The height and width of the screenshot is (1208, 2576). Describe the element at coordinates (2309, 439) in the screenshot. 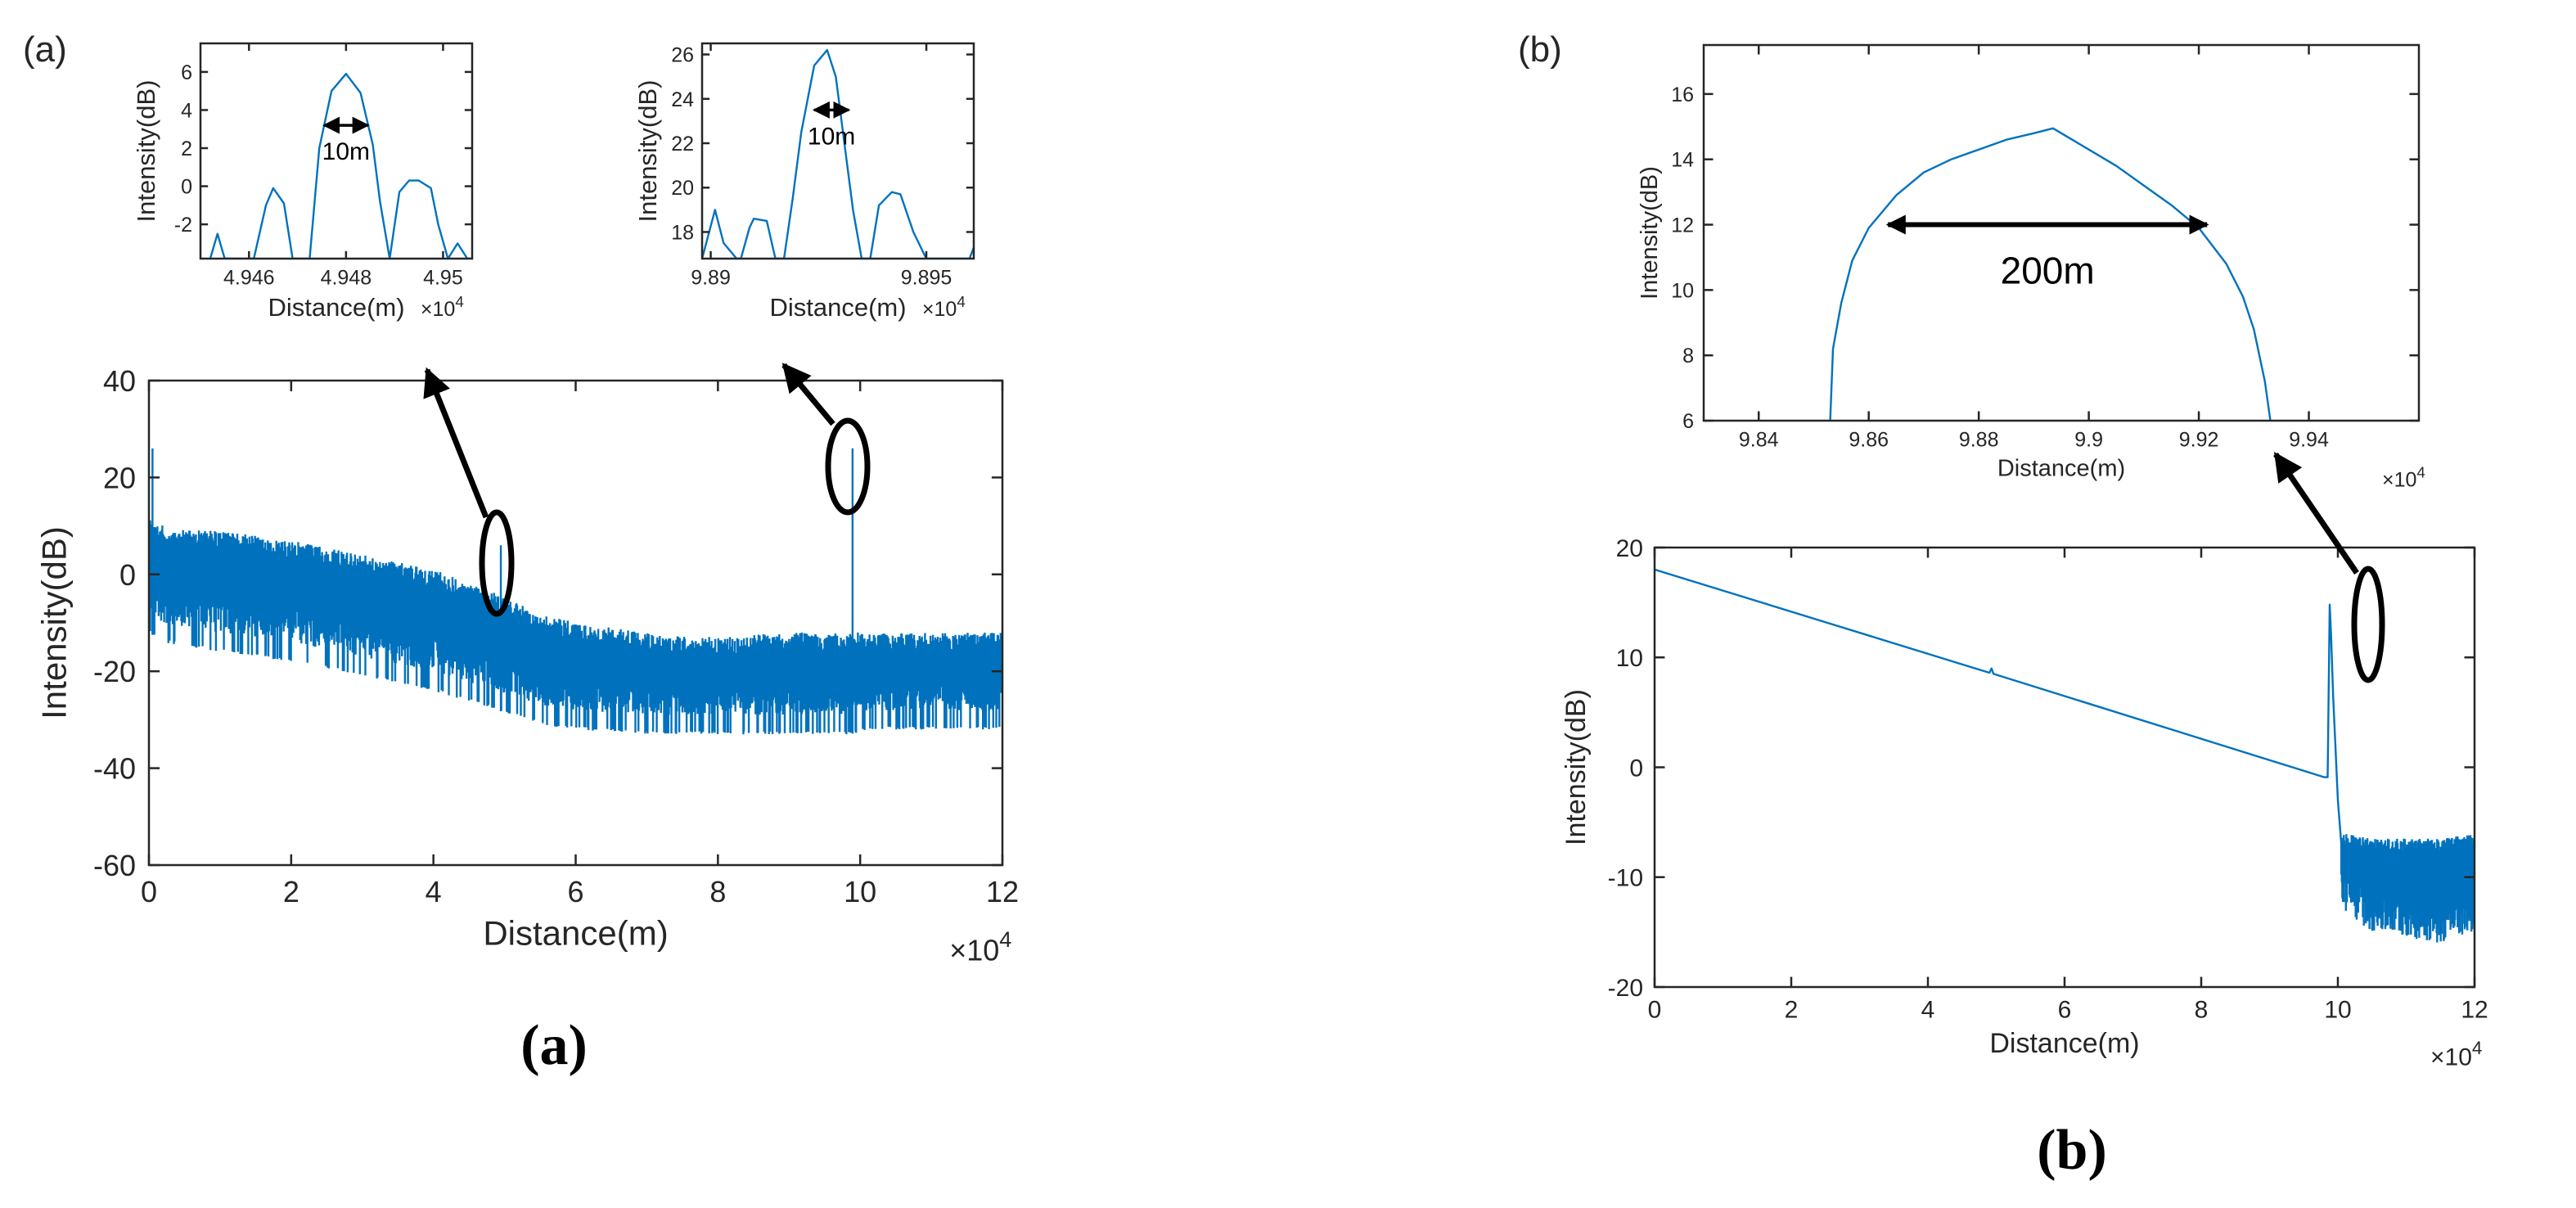

I see `x-tick-label: 9.94` at that location.